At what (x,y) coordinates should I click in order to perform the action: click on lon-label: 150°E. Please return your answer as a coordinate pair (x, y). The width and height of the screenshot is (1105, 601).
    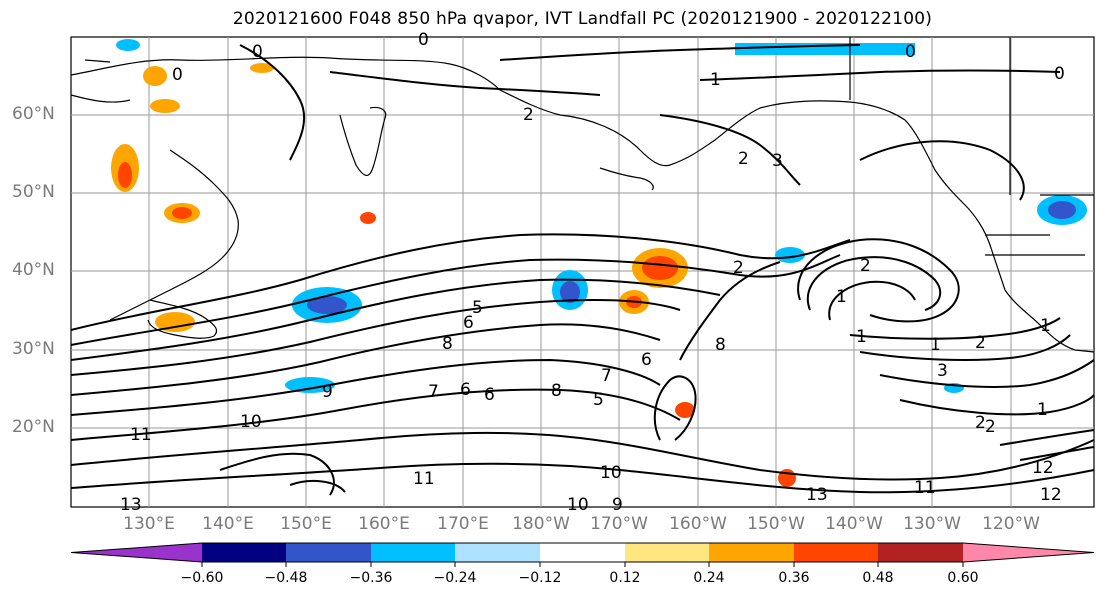
    Looking at the image, I should click on (306, 524).